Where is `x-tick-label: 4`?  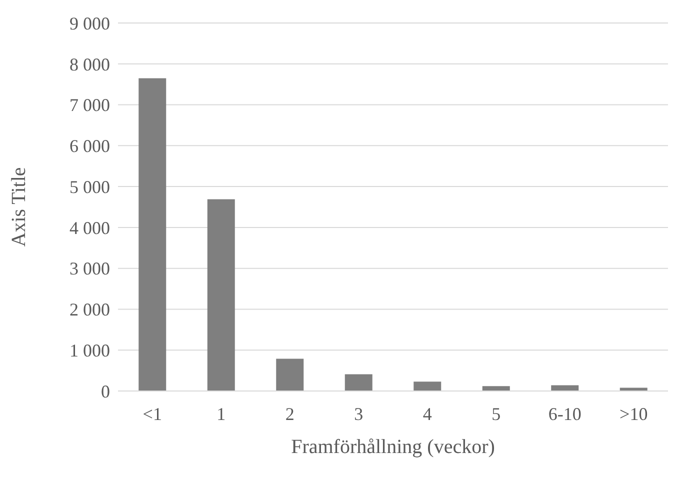
x-tick-label: 4 is located at coordinates (427, 414).